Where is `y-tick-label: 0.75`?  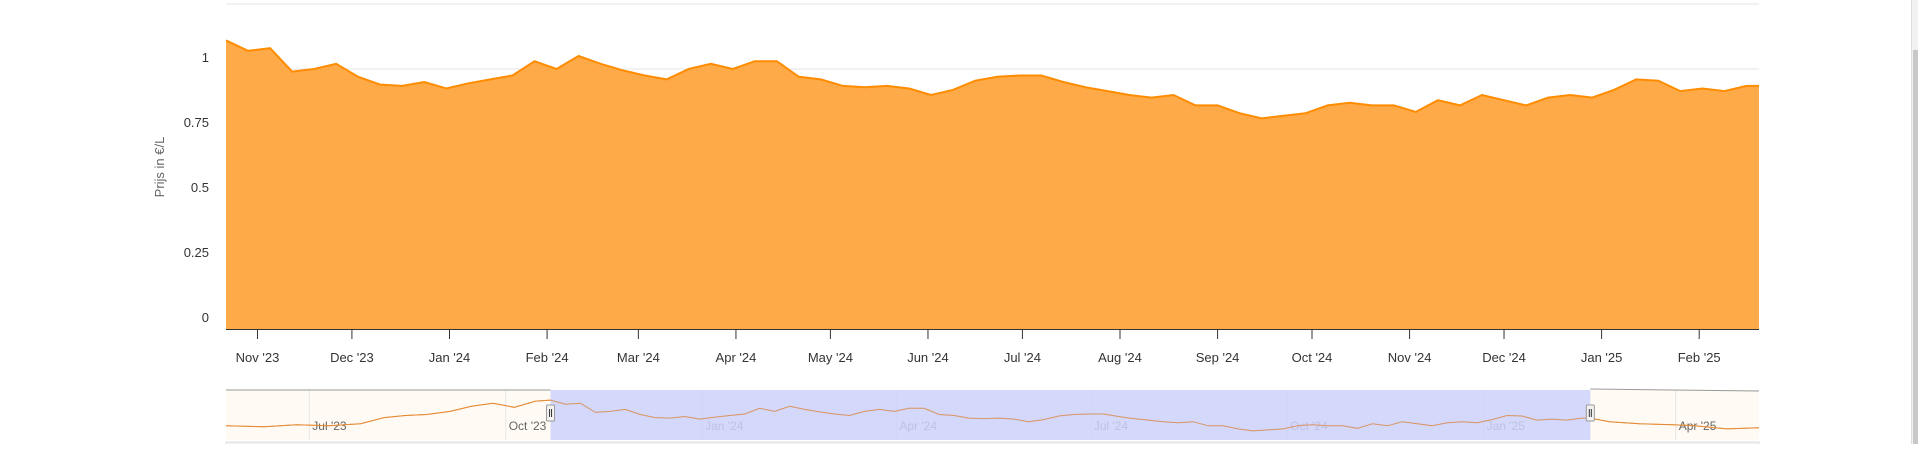 y-tick-label: 0.75 is located at coordinates (196, 122).